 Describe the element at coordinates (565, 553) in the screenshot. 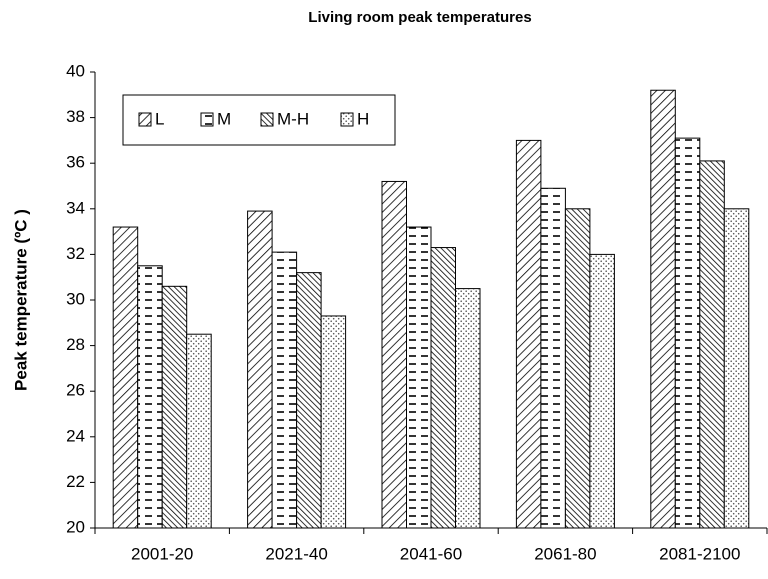

I see `x-tick-label: 2061-80` at that location.